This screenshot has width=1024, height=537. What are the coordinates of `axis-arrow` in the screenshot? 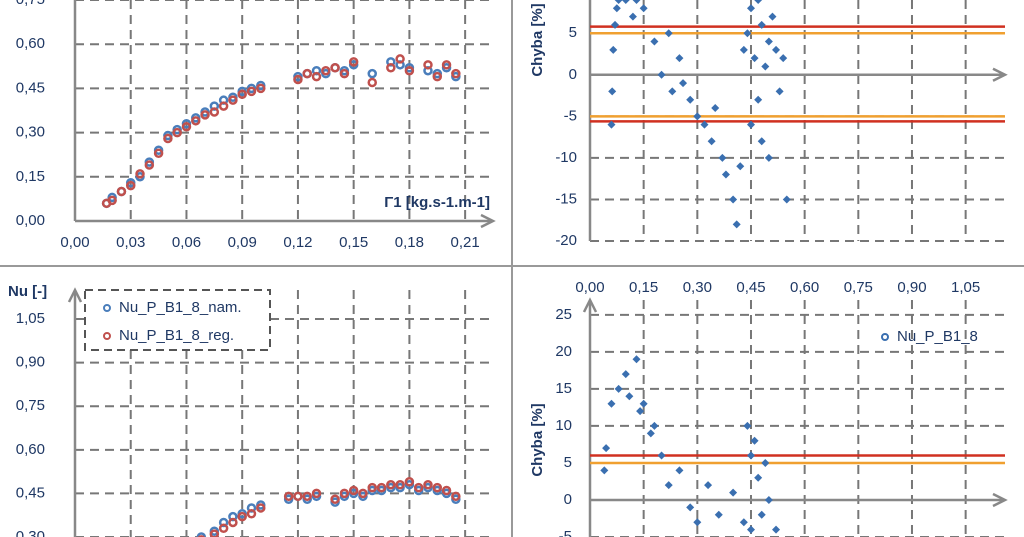 It's located at (1000, 500).